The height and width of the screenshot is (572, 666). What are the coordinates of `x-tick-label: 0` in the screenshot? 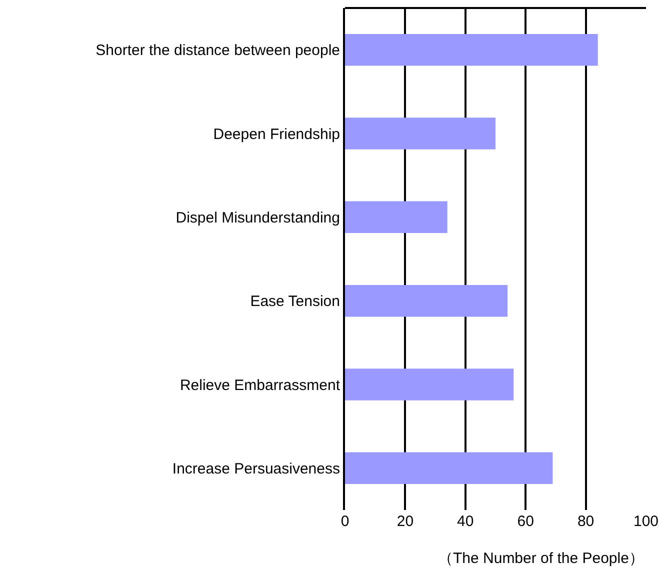 It's located at (345, 521).